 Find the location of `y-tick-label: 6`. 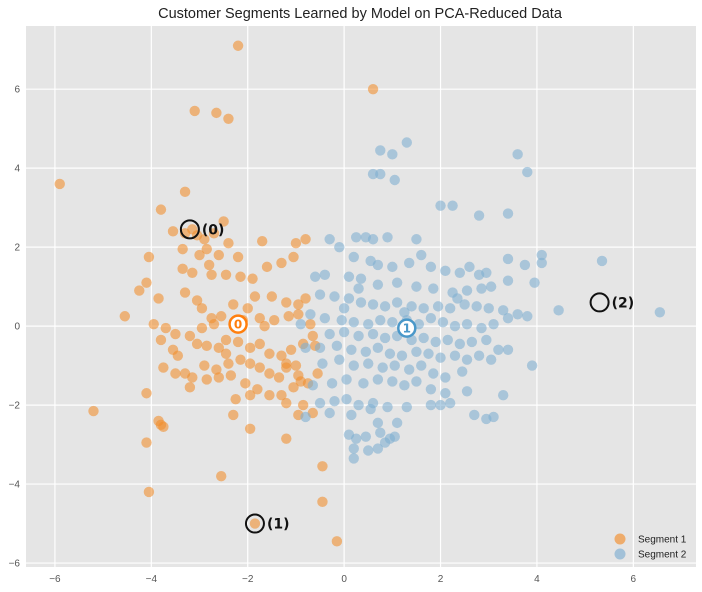

y-tick-label: 6 is located at coordinates (17, 90).